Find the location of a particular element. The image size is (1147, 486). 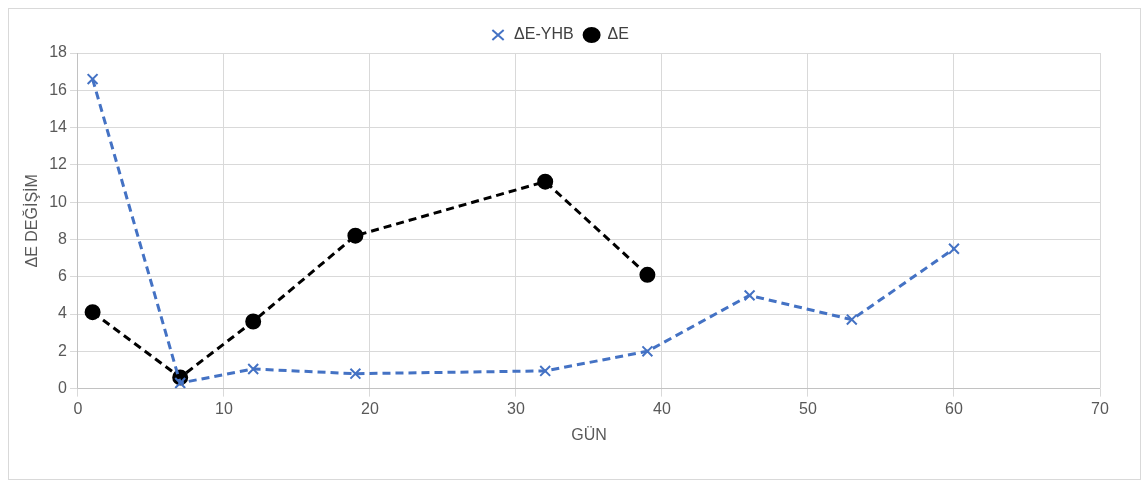

y-axis-title: ΔE DEĞİŞİM is located at coordinates (31, 221).